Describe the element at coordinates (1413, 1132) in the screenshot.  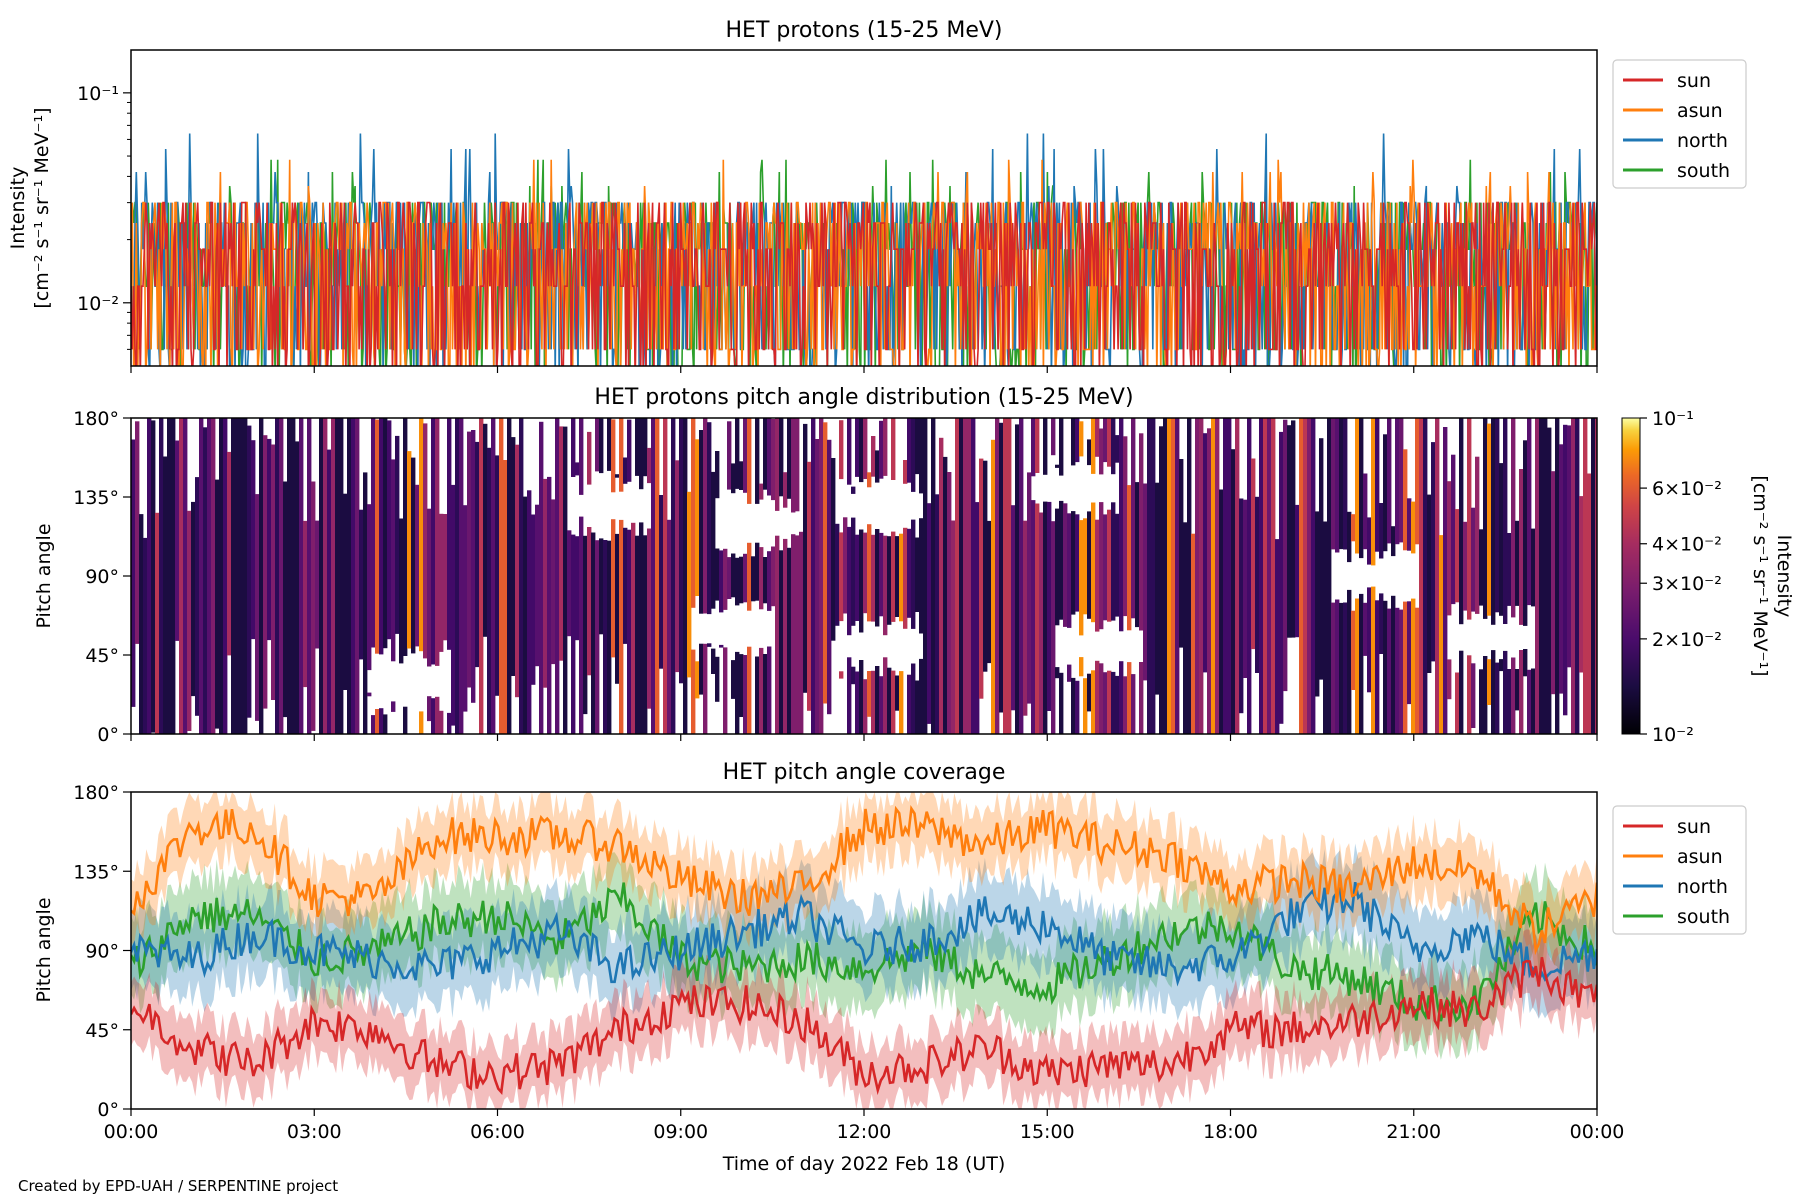
I see `x-tick-label: 21:00` at that location.